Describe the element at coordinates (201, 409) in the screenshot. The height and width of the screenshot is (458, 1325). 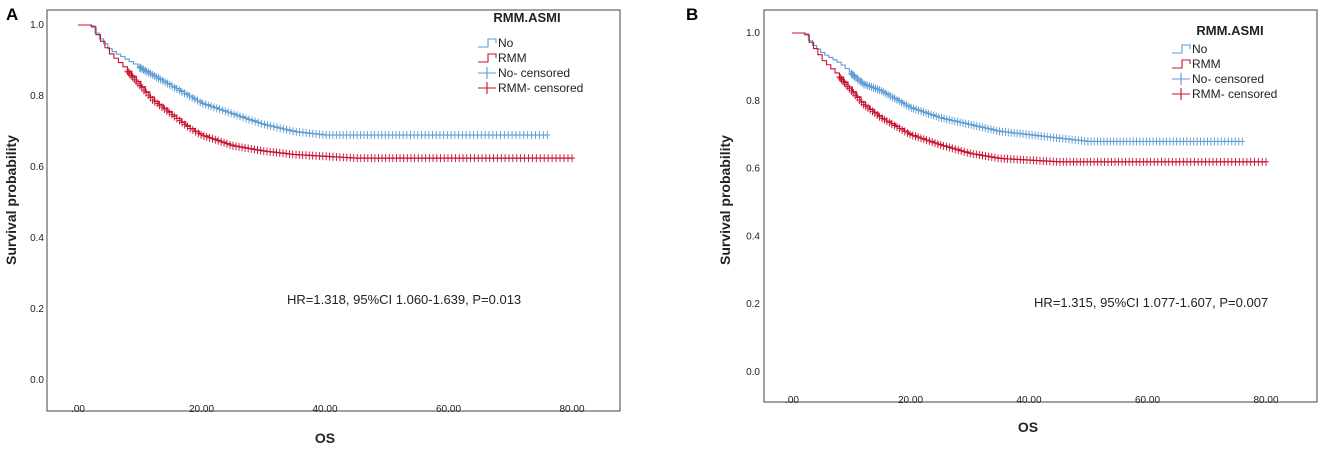
I see `x-tick-label: 20.00` at that location.